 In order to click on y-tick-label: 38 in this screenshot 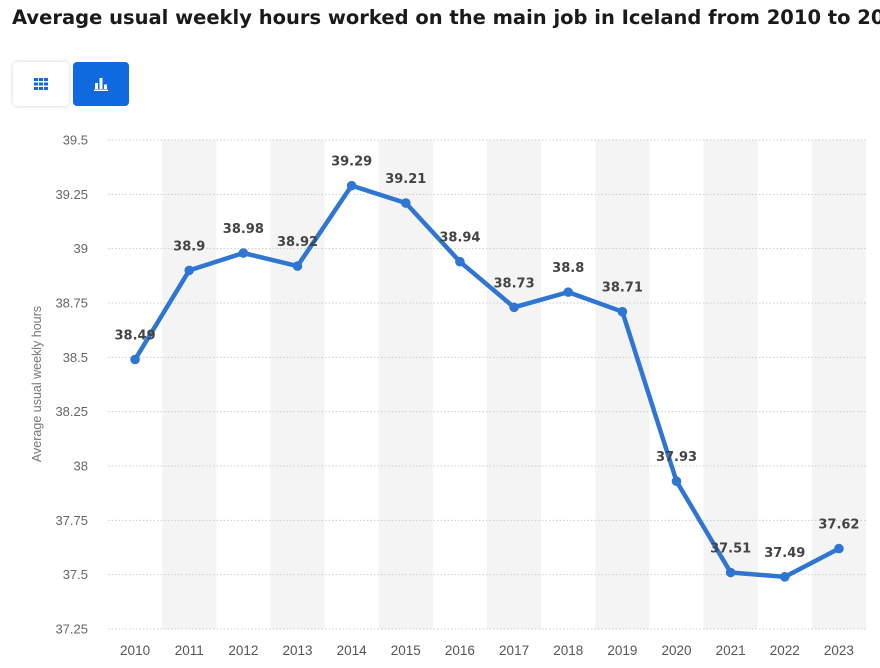, I will do `click(81, 466)`.